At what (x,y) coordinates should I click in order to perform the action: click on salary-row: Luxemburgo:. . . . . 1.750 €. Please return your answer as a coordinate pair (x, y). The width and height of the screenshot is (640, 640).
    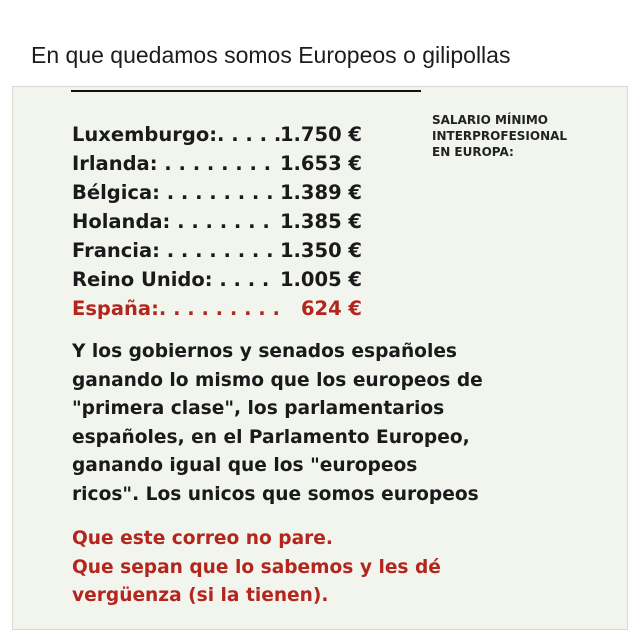
    Looking at the image, I should click on (217, 137).